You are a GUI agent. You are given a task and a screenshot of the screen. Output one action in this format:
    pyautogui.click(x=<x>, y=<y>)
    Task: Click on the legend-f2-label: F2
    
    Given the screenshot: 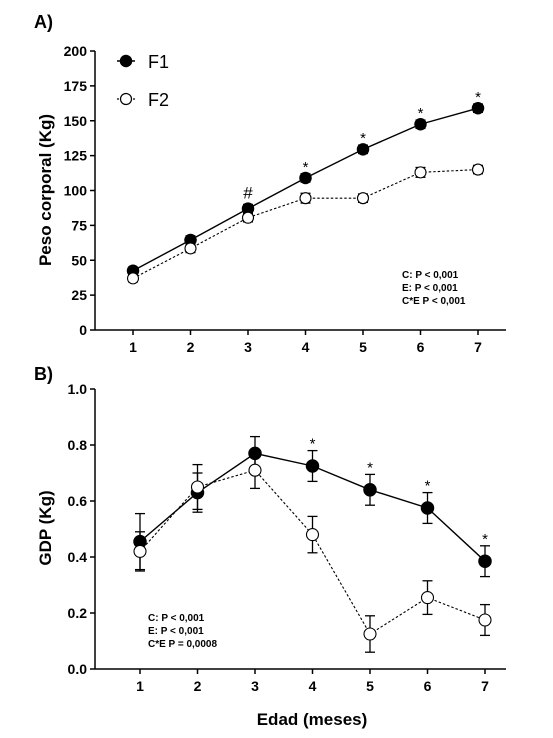 What is the action you would take?
    pyautogui.click(x=158, y=100)
    